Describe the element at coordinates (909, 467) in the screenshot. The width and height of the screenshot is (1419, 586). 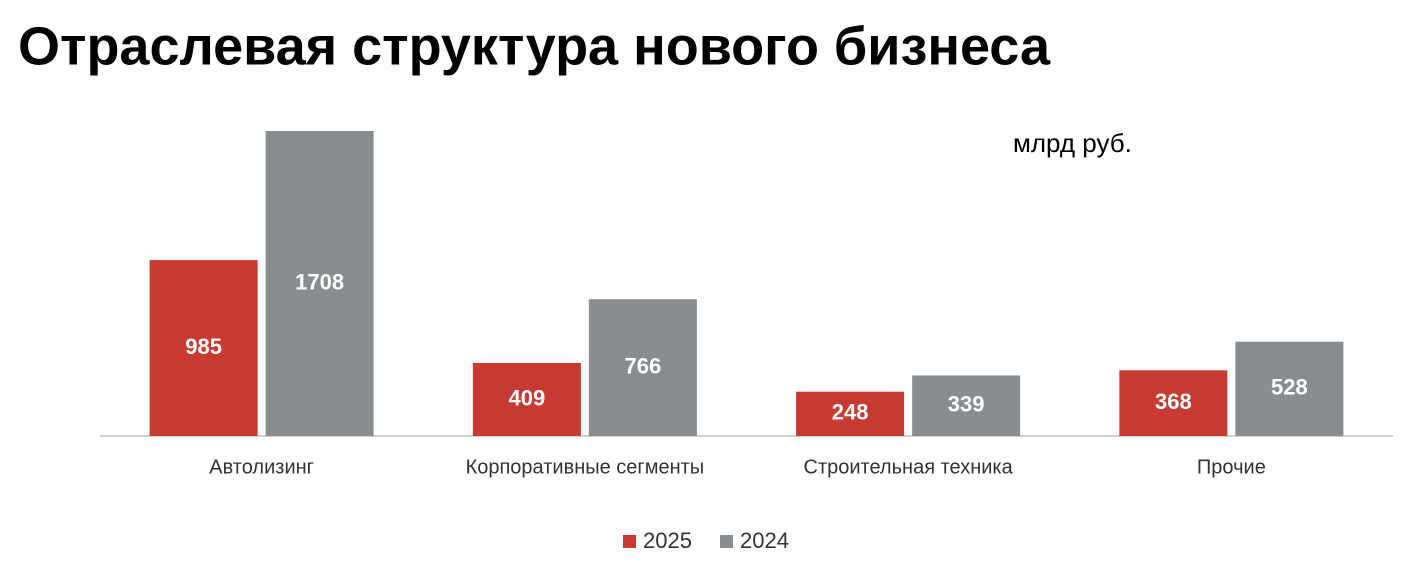
I see `x-tick-label: Строительная техника` at that location.